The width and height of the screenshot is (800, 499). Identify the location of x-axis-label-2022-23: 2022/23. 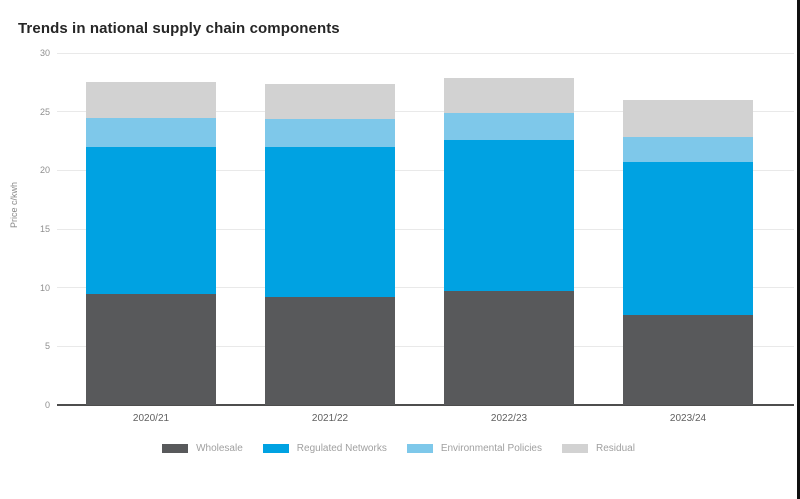
(509, 418).